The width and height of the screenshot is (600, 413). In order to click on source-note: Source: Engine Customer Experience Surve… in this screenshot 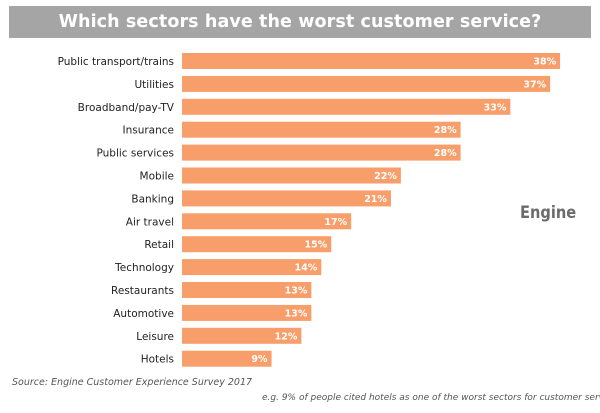, I will do `click(132, 382)`.